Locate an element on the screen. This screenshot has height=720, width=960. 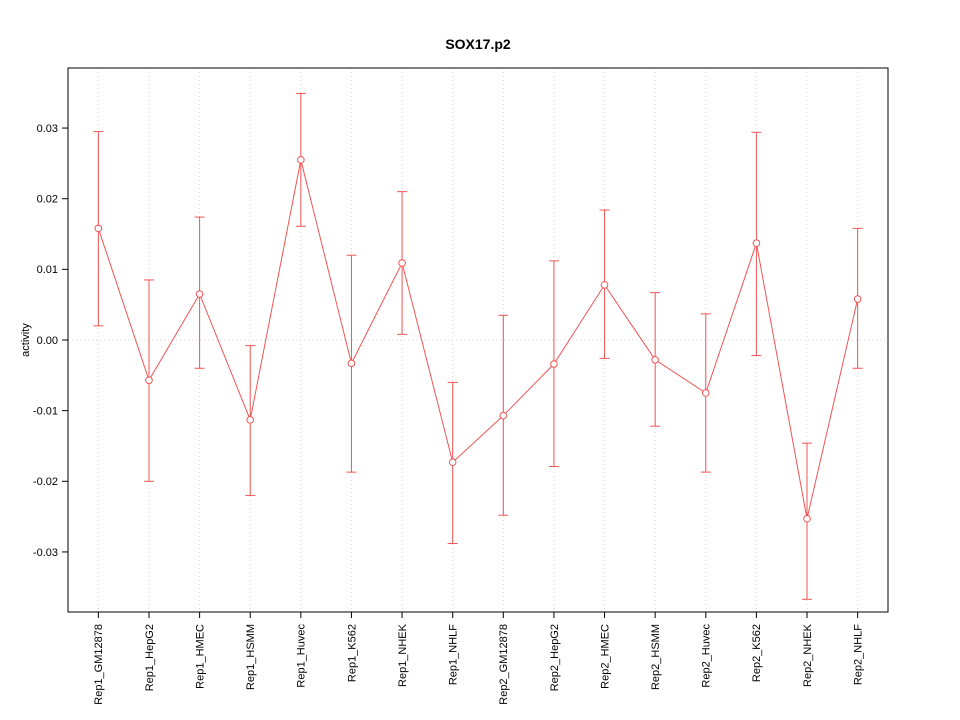
category-label: Rep2_HSMM is located at coordinates (656, 657).